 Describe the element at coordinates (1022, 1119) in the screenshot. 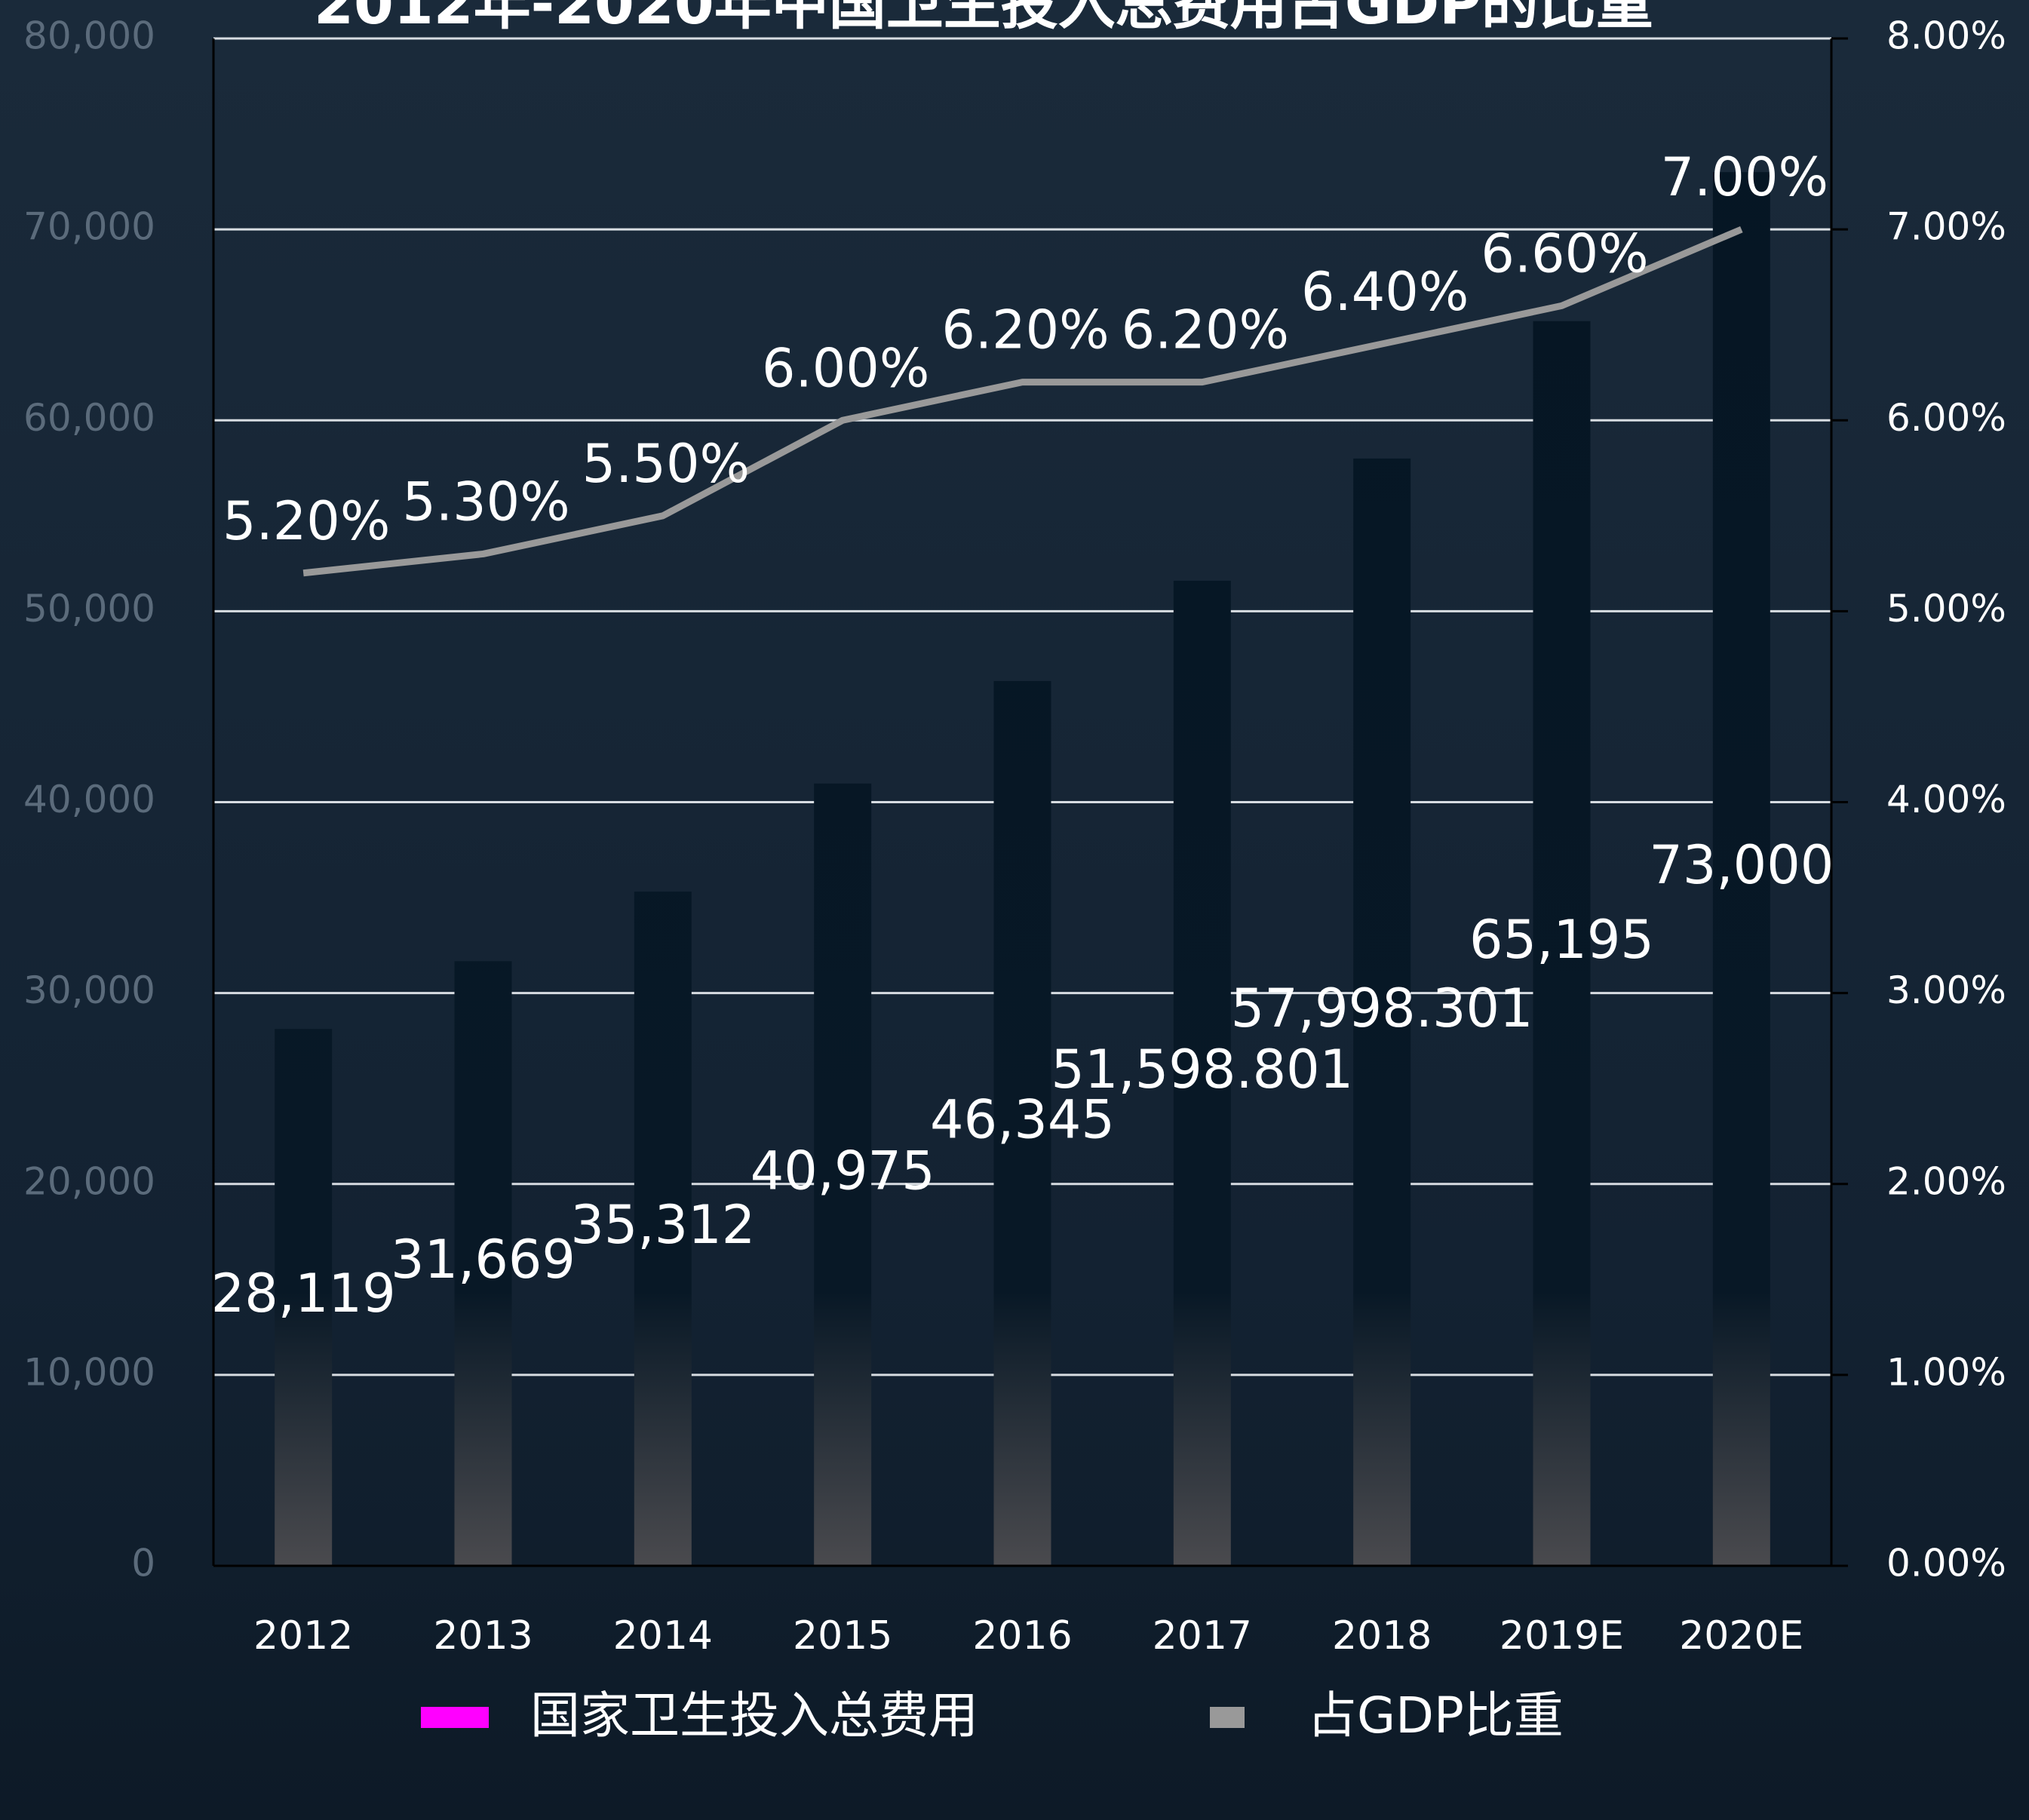

I see `bar-value-label: 46,345` at that location.